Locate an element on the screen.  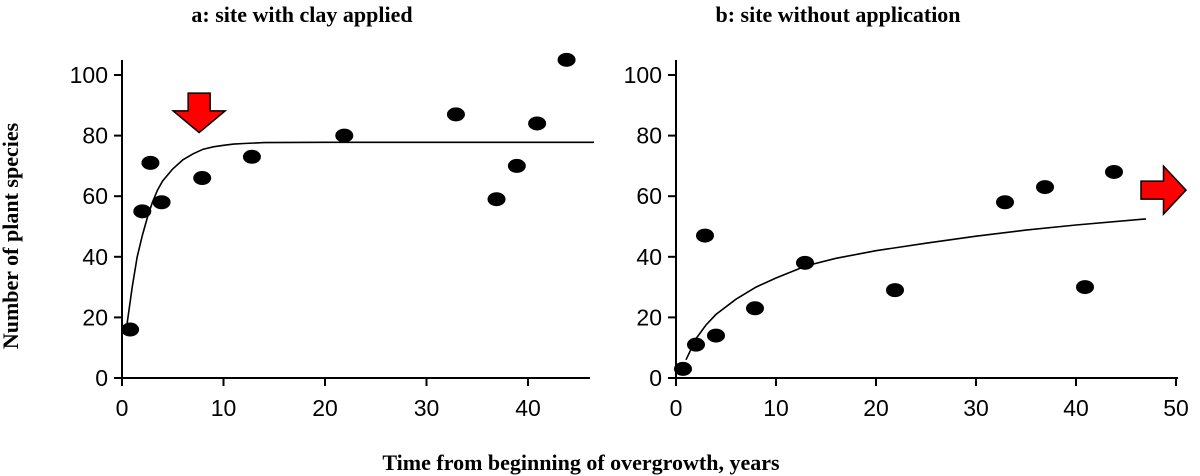
panel-a-x-tick-label: 30 is located at coordinates (427, 408).